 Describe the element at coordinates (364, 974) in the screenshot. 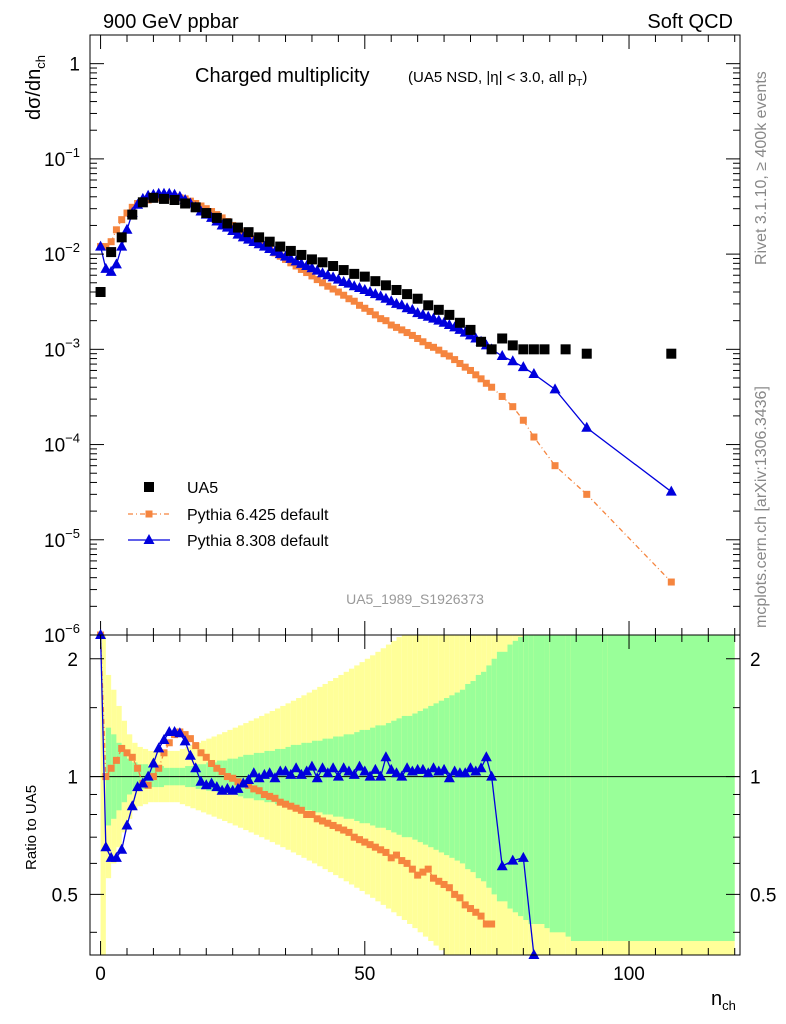

I see `x-tick-label: 50` at that location.